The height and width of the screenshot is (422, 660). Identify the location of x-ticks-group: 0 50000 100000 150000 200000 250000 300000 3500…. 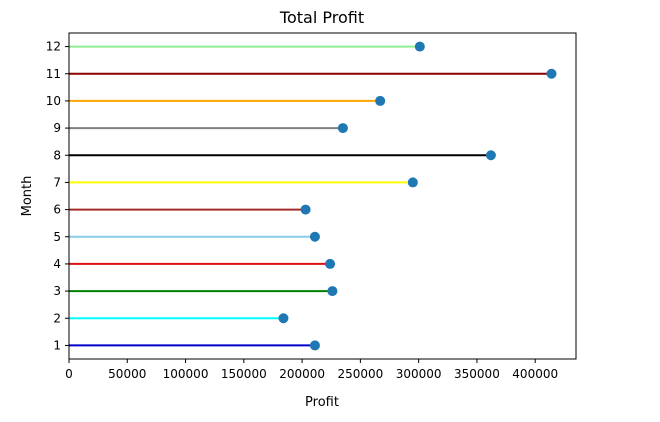
(311, 370).